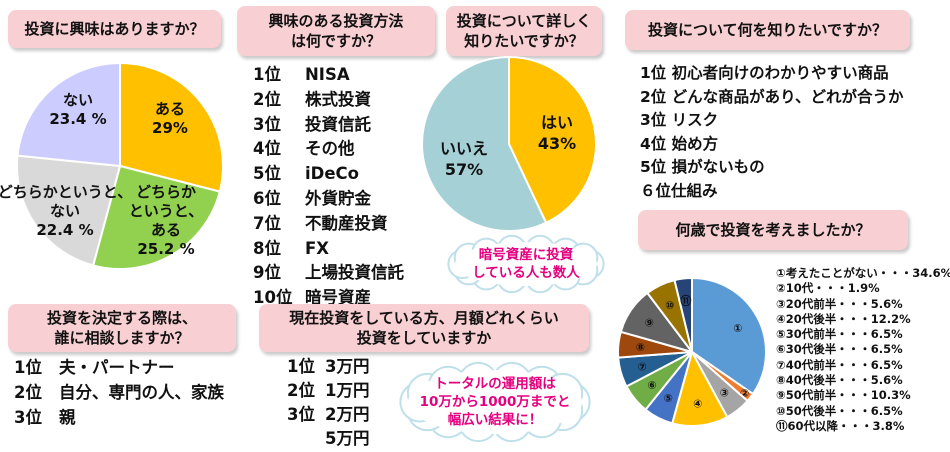 The width and height of the screenshot is (950, 452). Describe the element at coordinates (267, 149) in the screenshot. I see `rank-label: 4位` at that location.